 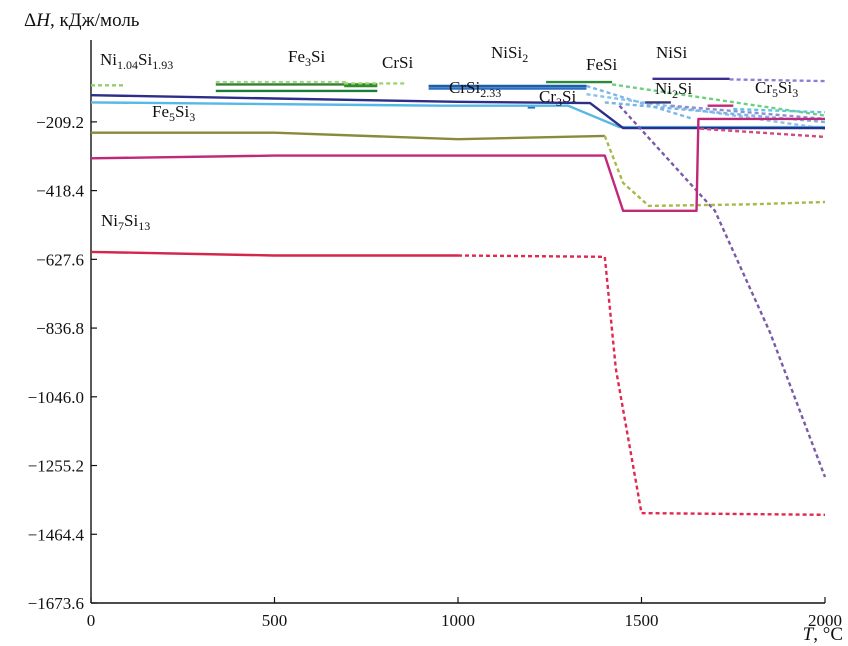 I want to click on series-label-ni1-04si1-93: Ni1.04Si1.93, so click(x=136, y=61).